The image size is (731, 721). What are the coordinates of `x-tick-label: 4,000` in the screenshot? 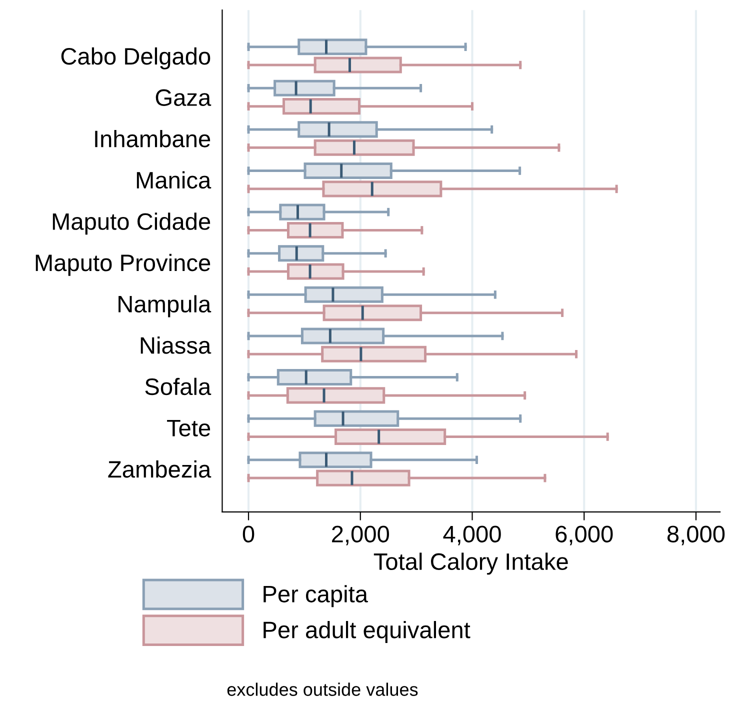 It's located at (472, 536).